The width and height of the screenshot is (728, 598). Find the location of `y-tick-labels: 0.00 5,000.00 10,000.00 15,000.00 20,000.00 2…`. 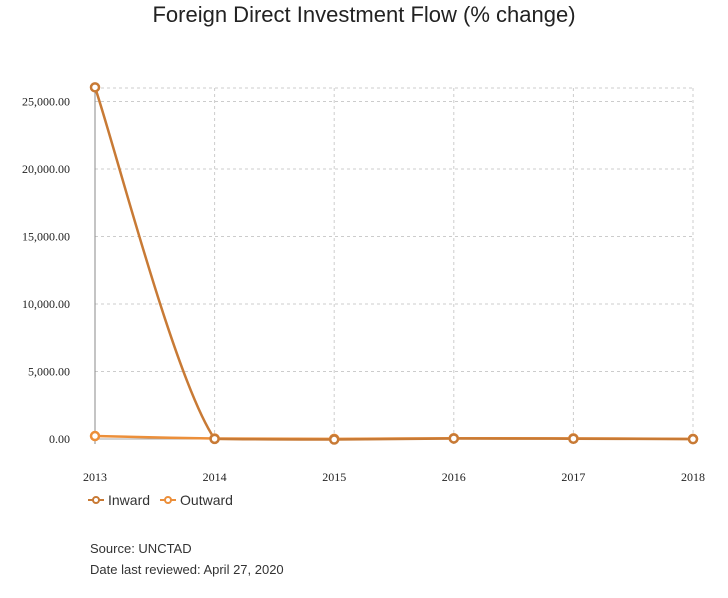

y-tick-labels: 0.00 5,000.00 10,000.00 15,000.00 20,000.00 2… is located at coordinates (46, 271).